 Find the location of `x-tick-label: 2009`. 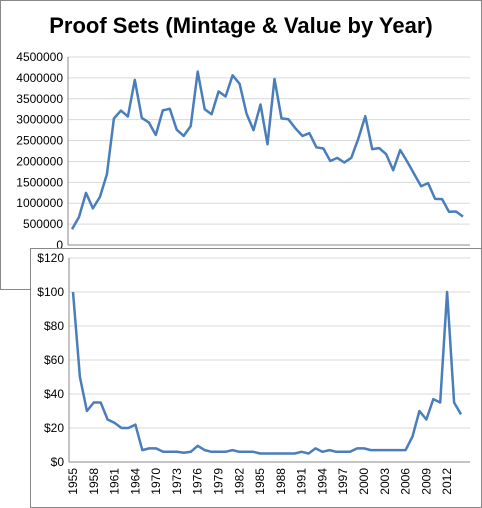

x-tick-label: 2009 is located at coordinates (426, 481).